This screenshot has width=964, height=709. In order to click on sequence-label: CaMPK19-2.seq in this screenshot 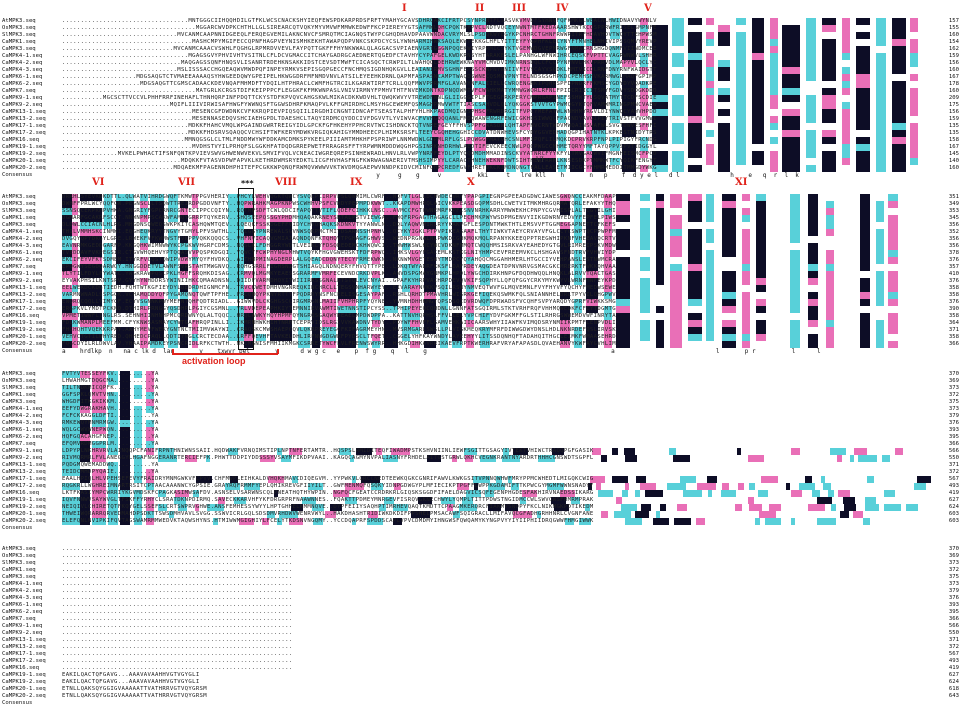, I will do `click(24, 506)`.